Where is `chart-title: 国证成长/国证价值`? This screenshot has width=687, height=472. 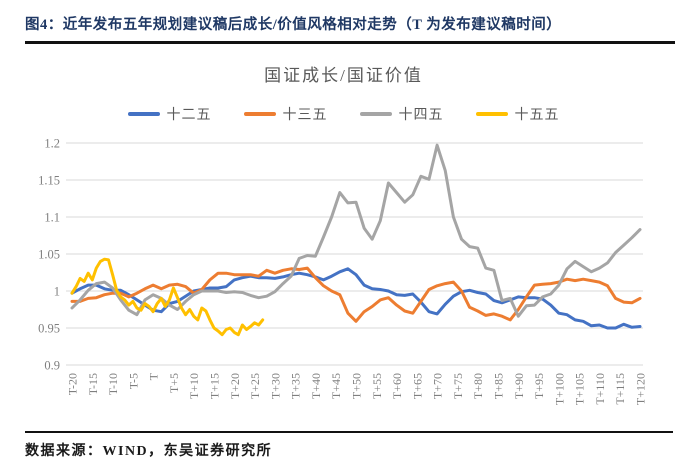 chart-title: 国证成长/国证价值 is located at coordinates (343, 75).